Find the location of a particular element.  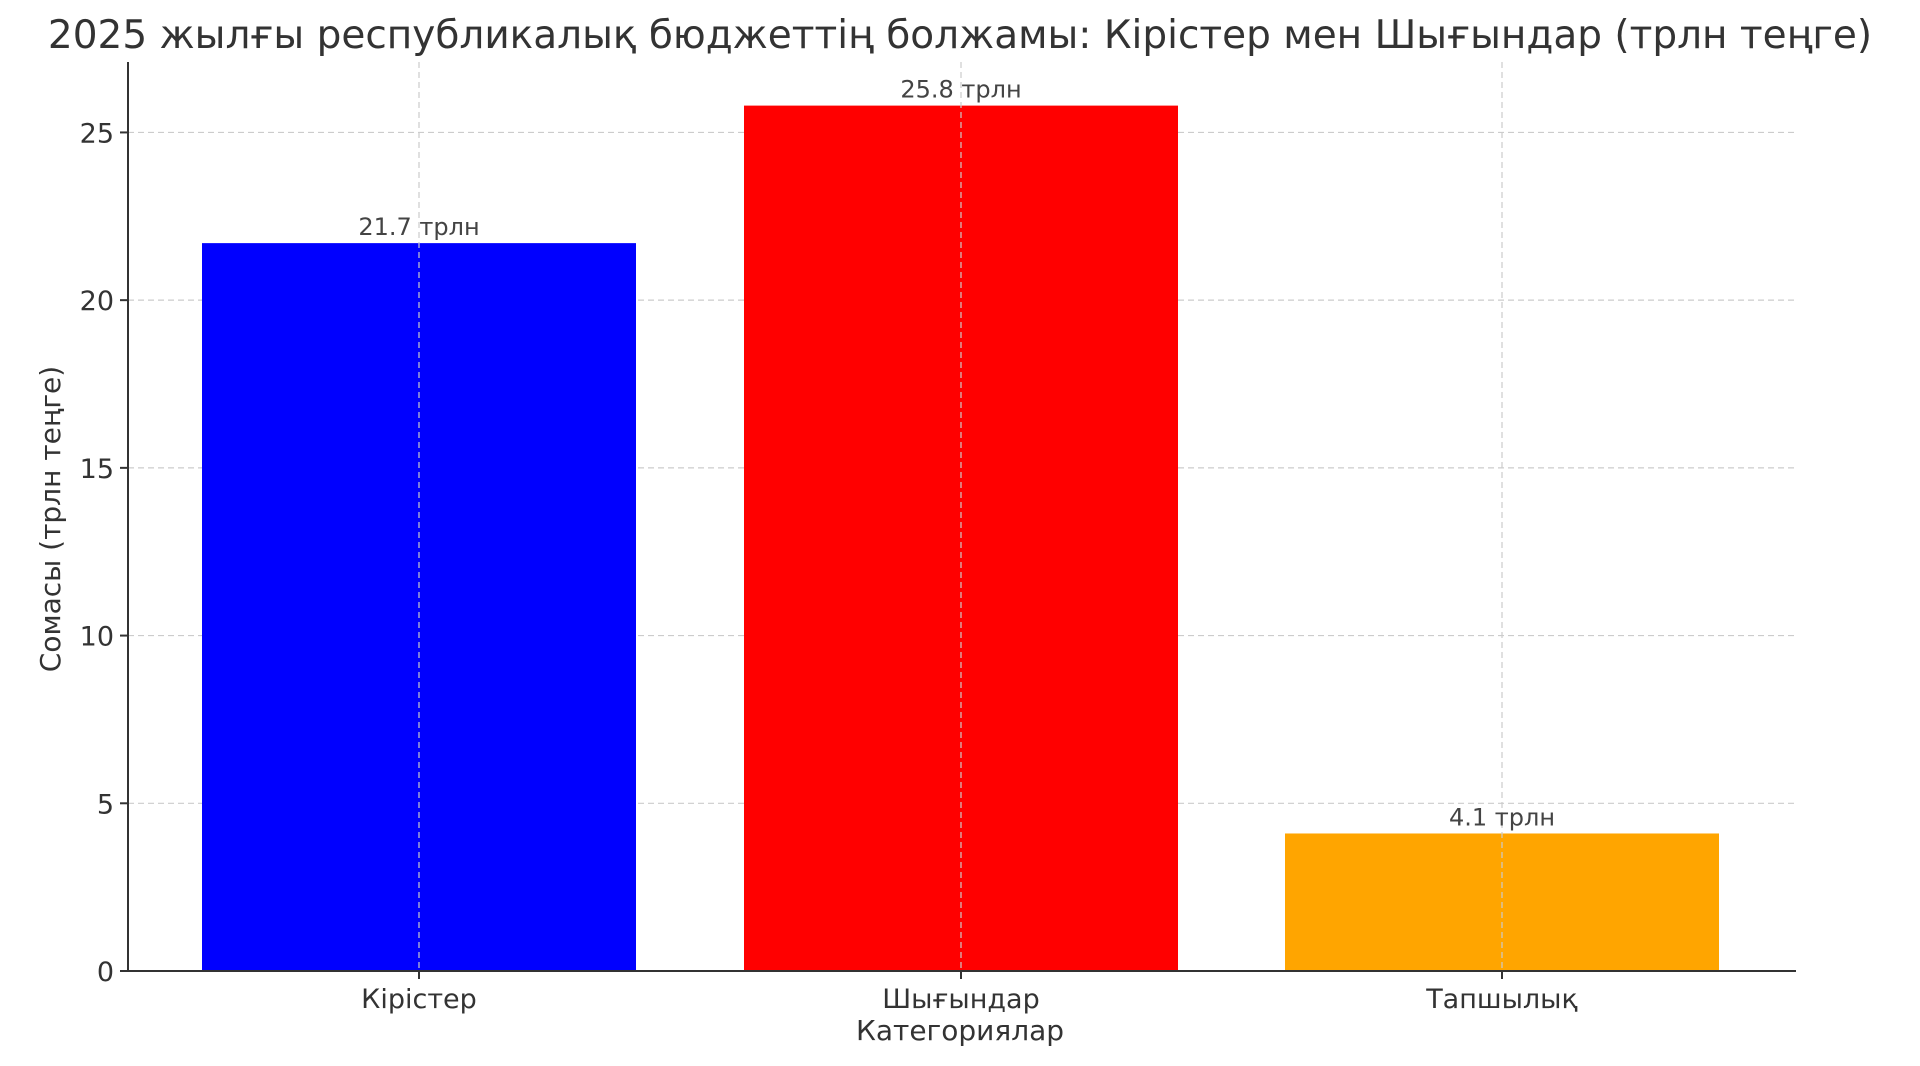

y-tick-label: 25 is located at coordinates (97, 133).